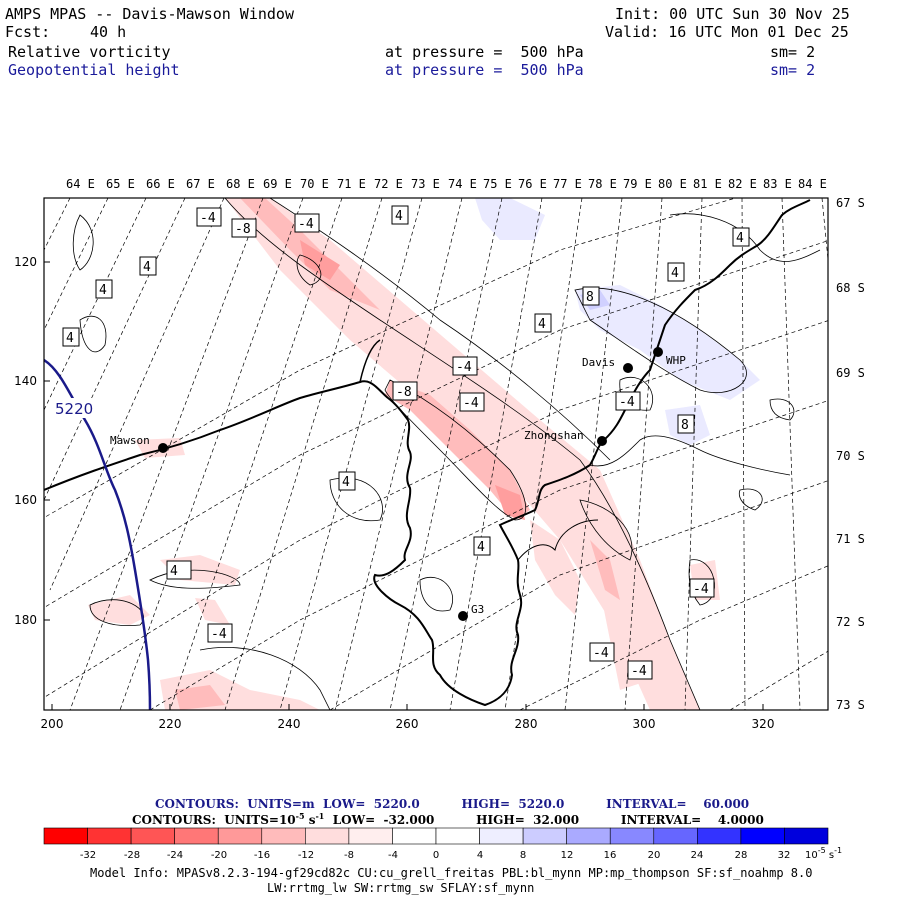  What do you see at coordinates (28, 32) in the screenshot?
I see `forecast-label: Fcst:` at bounding box center [28, 32].